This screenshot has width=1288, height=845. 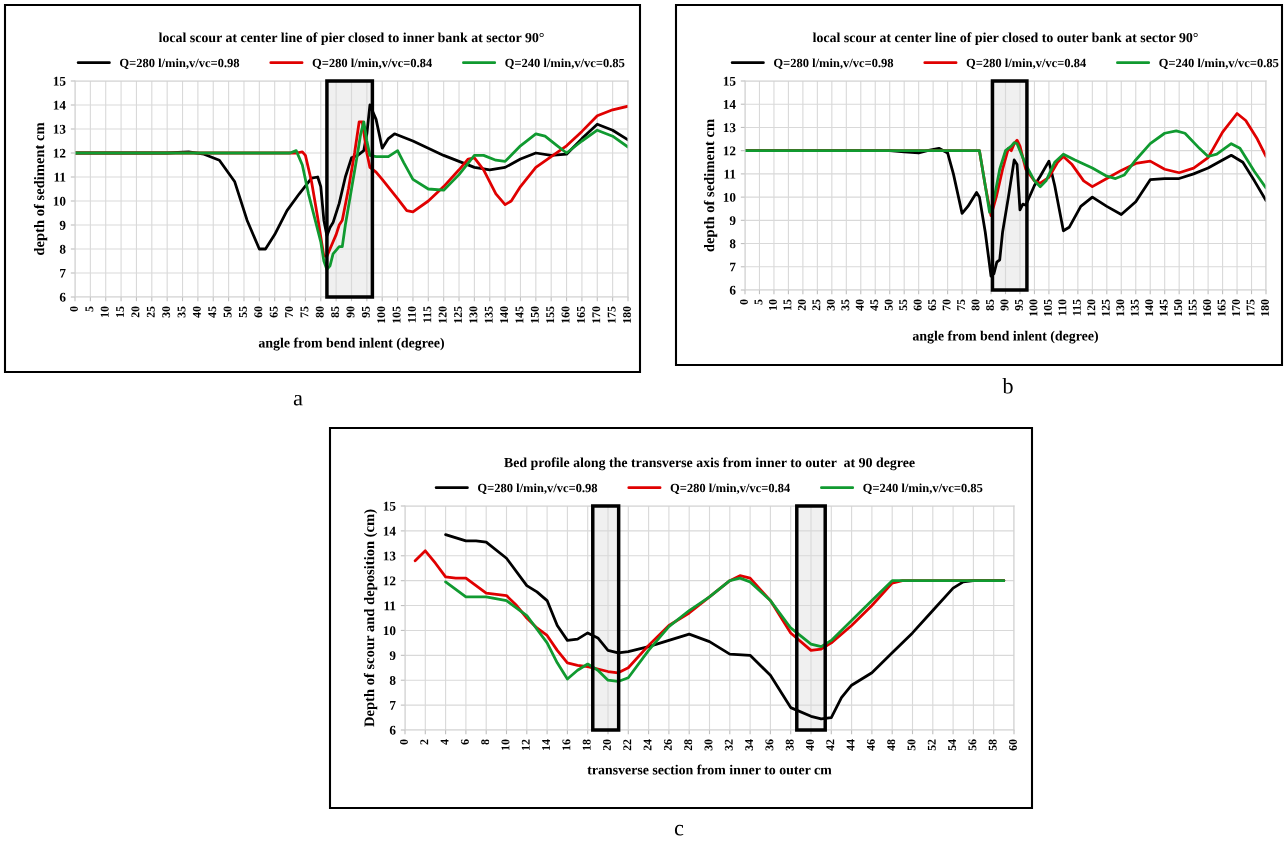 I want to click on x-tick-label: 24, so click(x=647, y=745).